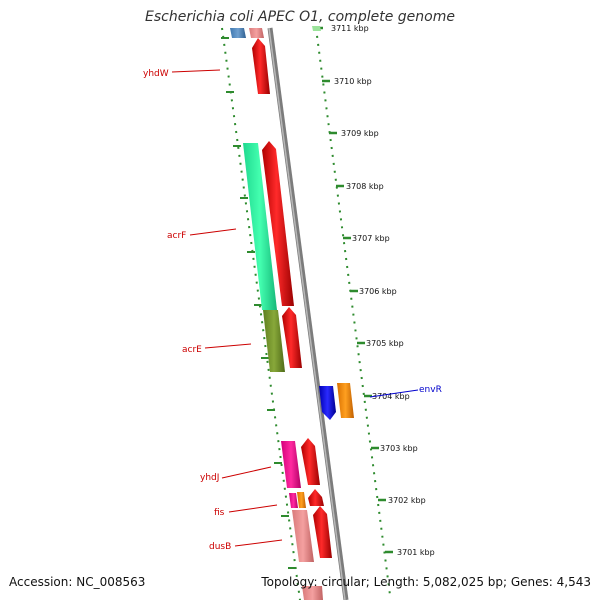 The height and width of the screenshot is (600, 600). Describe the element at coordinates (316, 497) in the screenshot. I see `cds-arrow-fis` at that location.